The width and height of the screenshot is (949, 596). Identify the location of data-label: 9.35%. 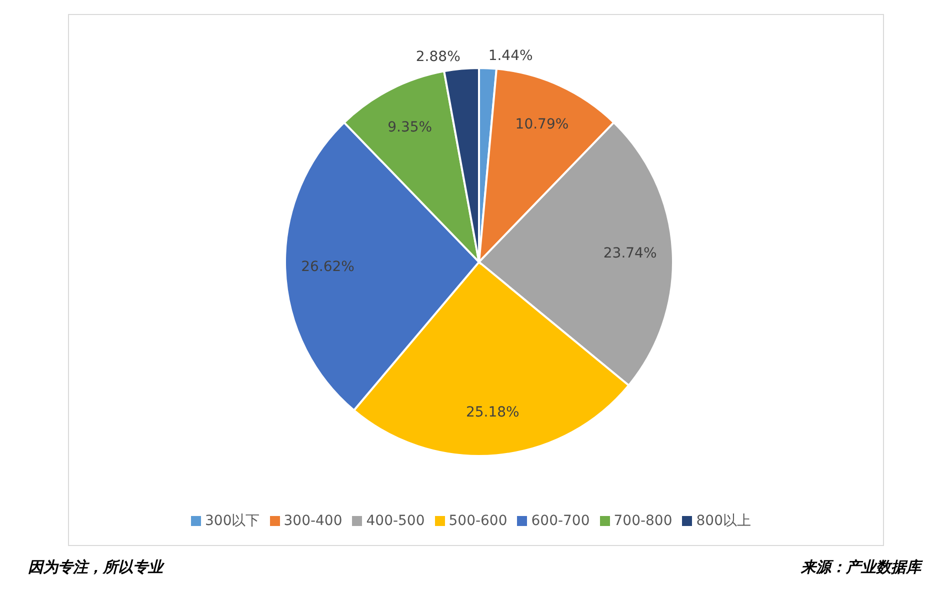
(410, 127).